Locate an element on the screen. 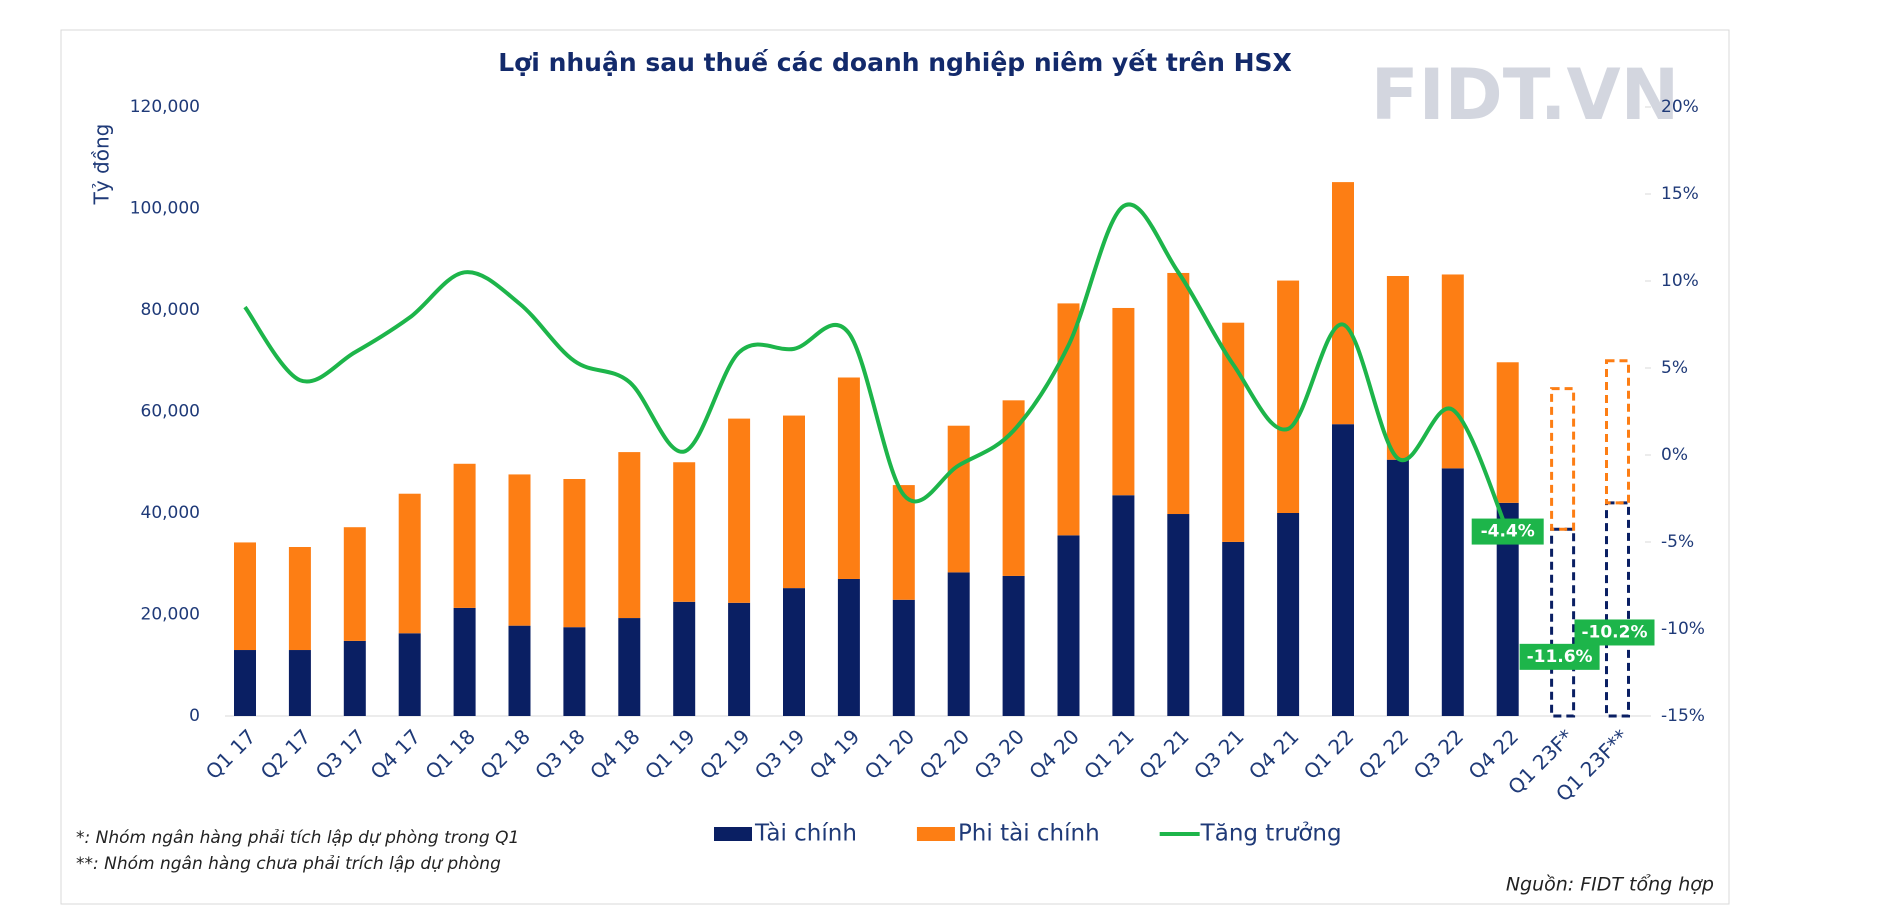 The image size is (1894, 916). watermark: FIDT.VN is located at coordinates (1525, 95).